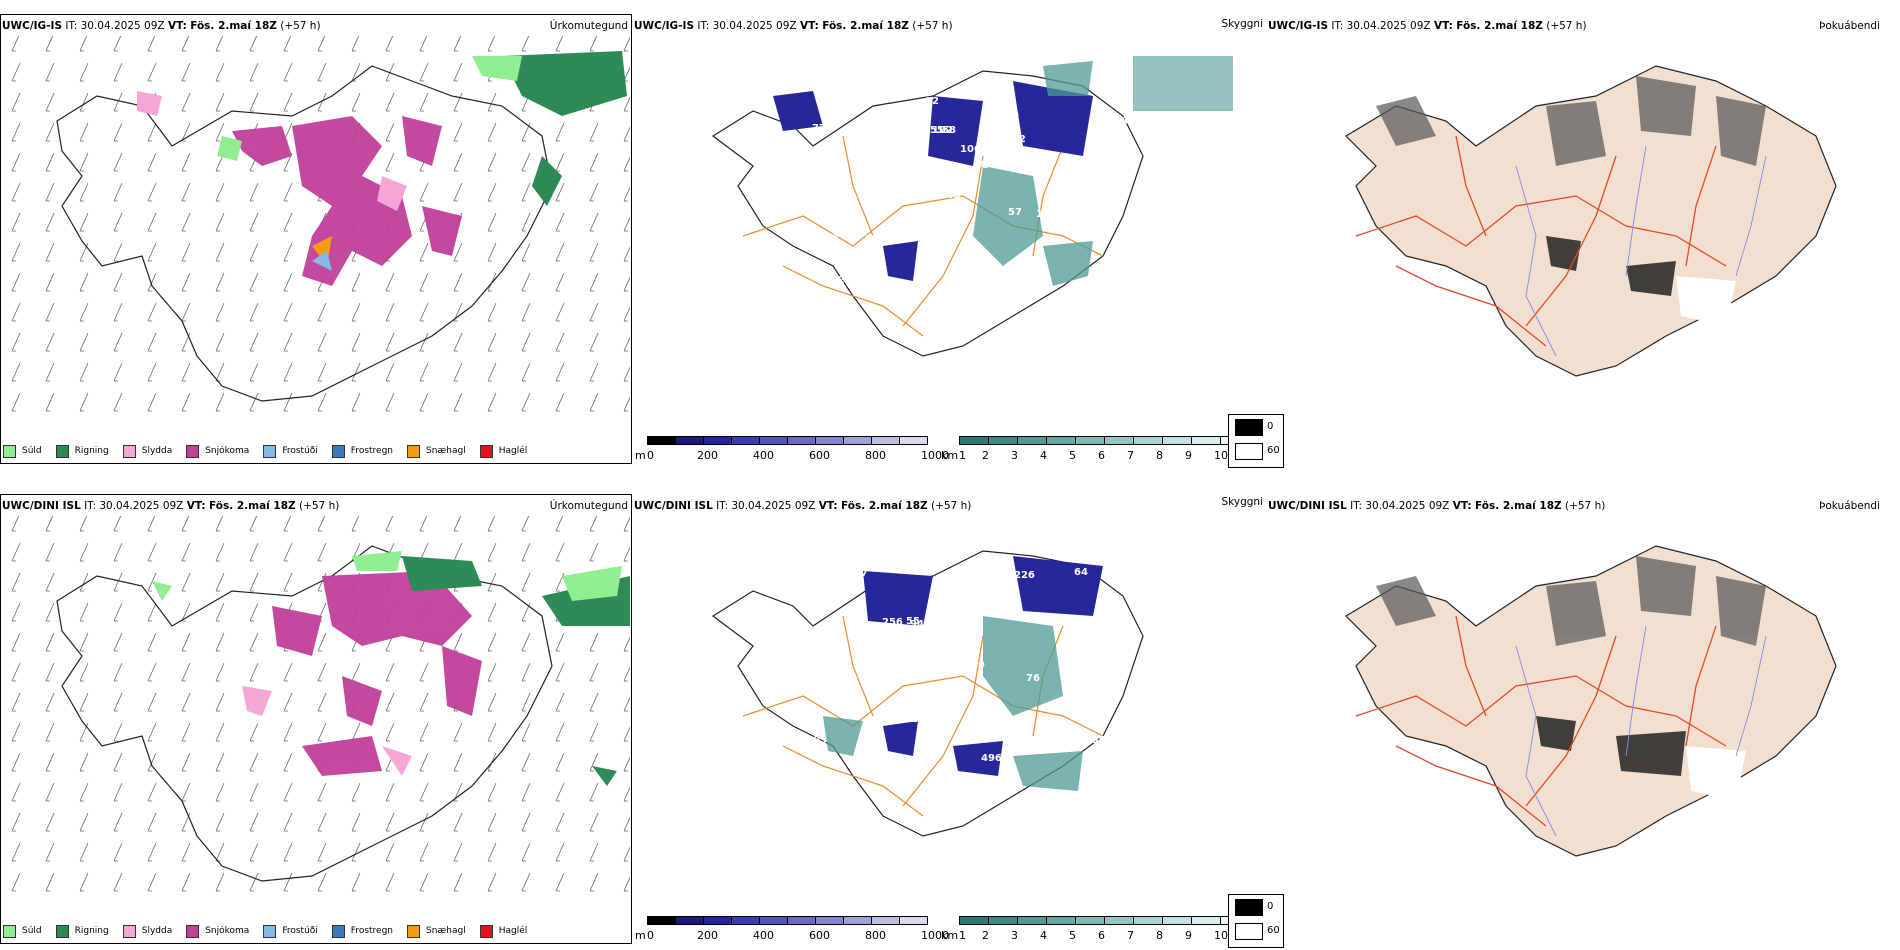 The height and width of the screenshot is (950, 1900). What do you see at coordinates (1043, 935) in the screenshot?
I see `colorbar-tick: 4` at bounding box center [1043, 935].